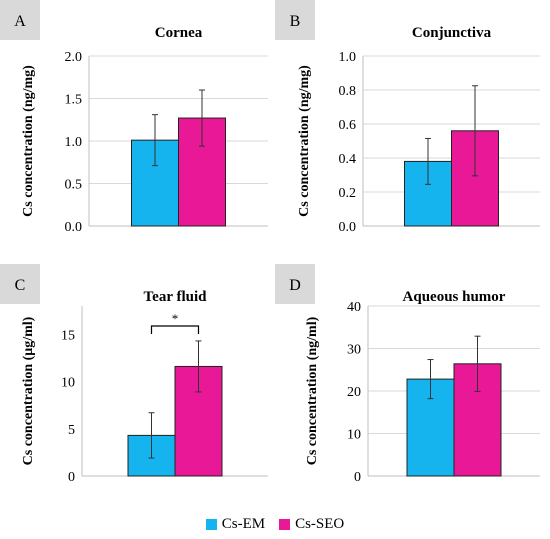 The image size is (550, 539). I want to click on panel-letter: B, so click(295, 21).